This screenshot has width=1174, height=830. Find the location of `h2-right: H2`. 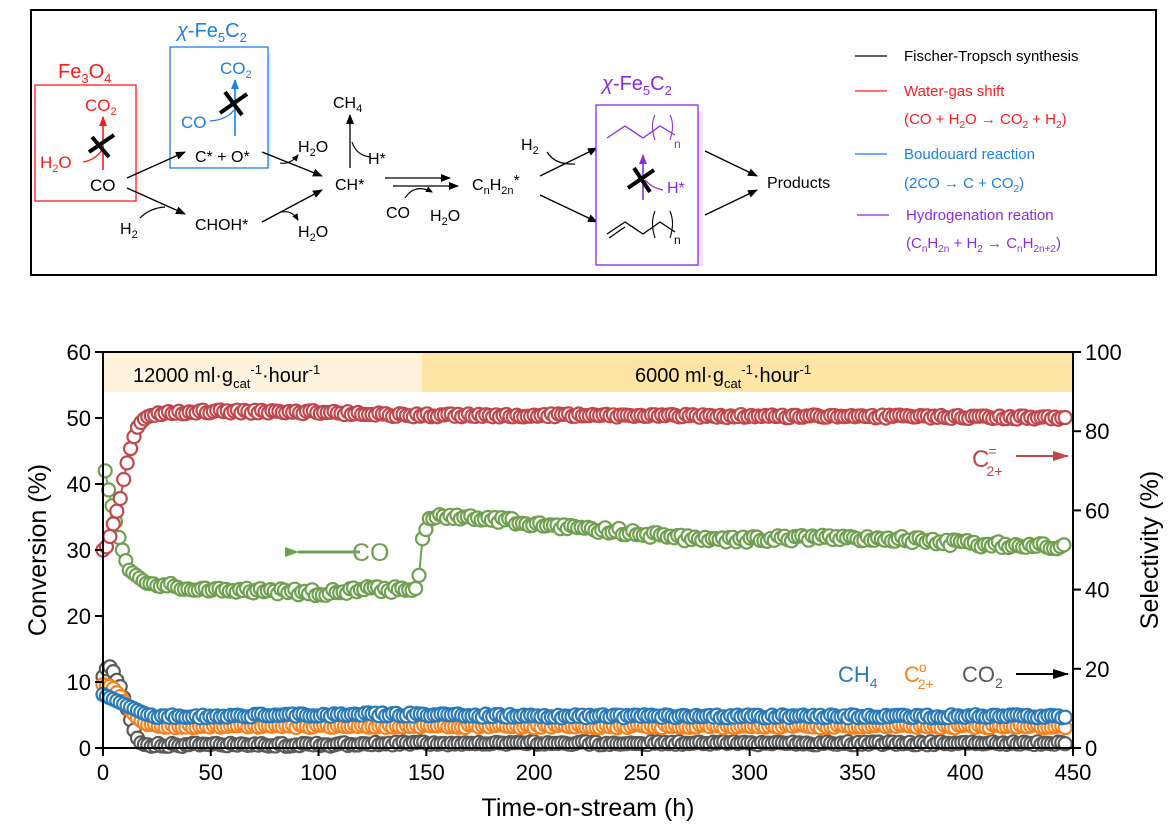

h2-right: H2 is located at coordinates (530, 147).